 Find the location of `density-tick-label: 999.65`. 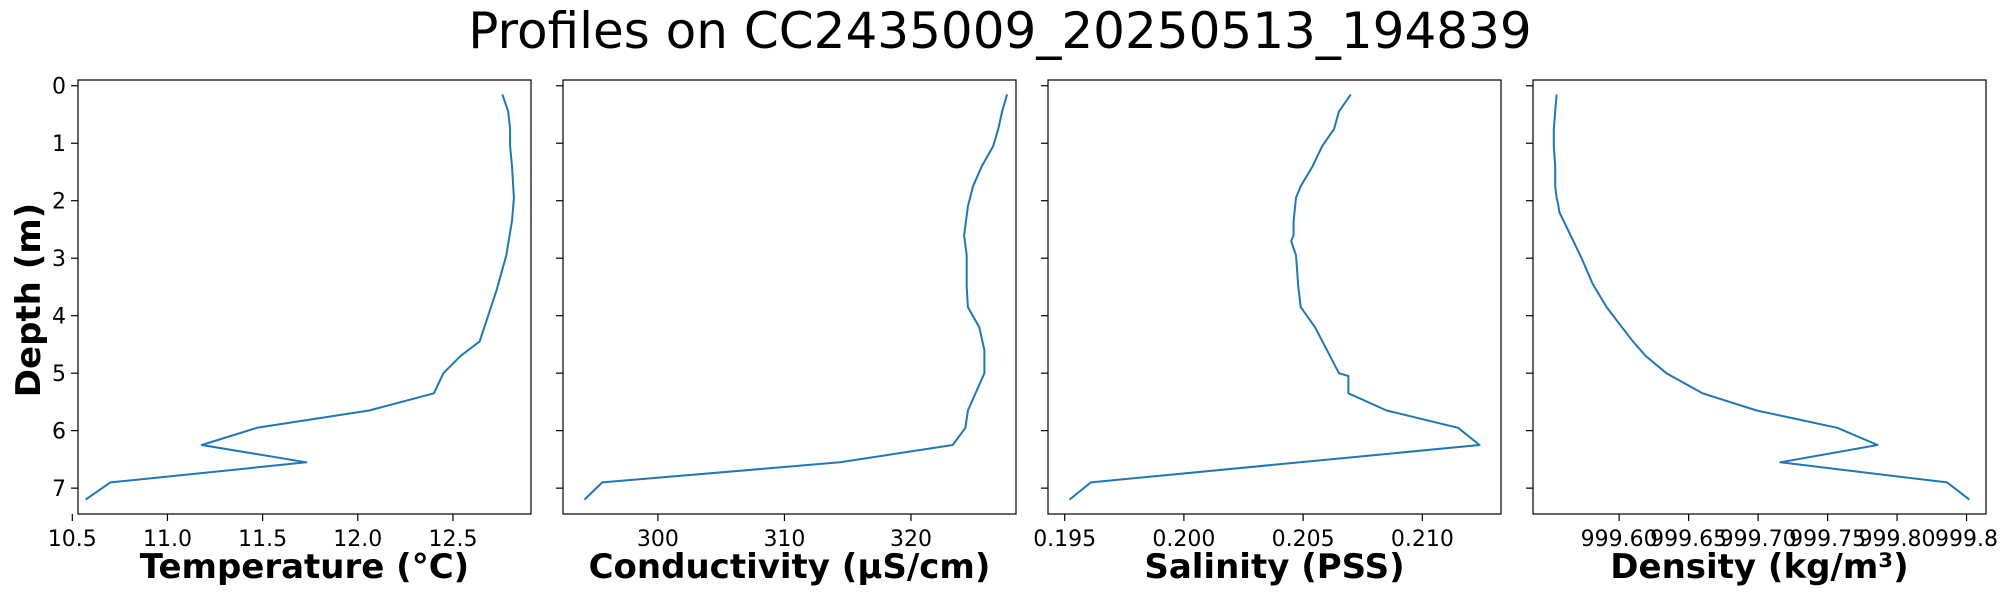

density-tick-label: 999.65 is located at coordinates (1688, 539).